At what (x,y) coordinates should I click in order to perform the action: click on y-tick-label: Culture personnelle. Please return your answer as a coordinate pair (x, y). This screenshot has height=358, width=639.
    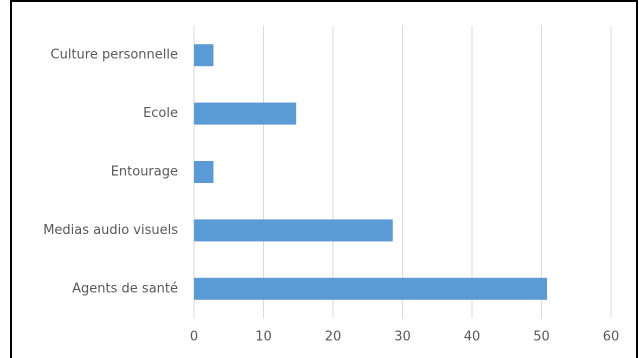
    Looking at the image, I should click on (114, 55).